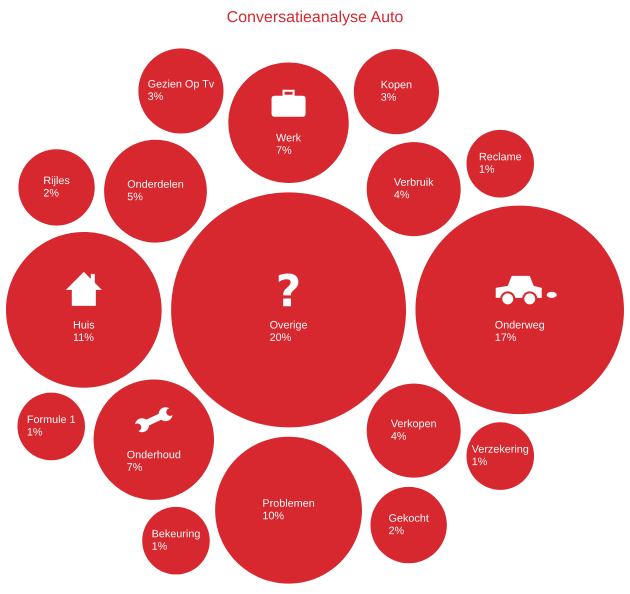 The height and width of the screenshot is (594, 630). Describe the element at coordinates (273, 516) in the screenshot. I see `data-label: 10%` at that location.